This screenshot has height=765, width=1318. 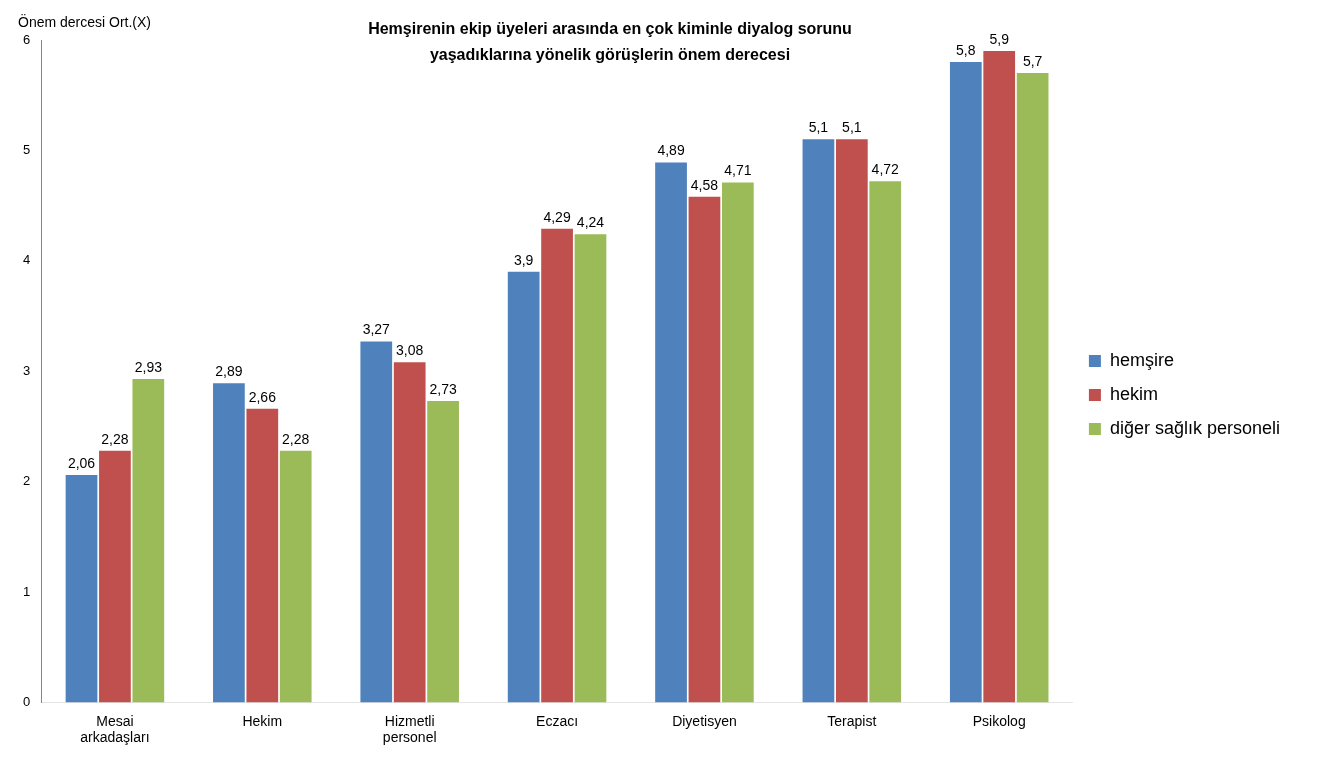 I want to click on data-label: 3,9, so click(x=523, y=259).